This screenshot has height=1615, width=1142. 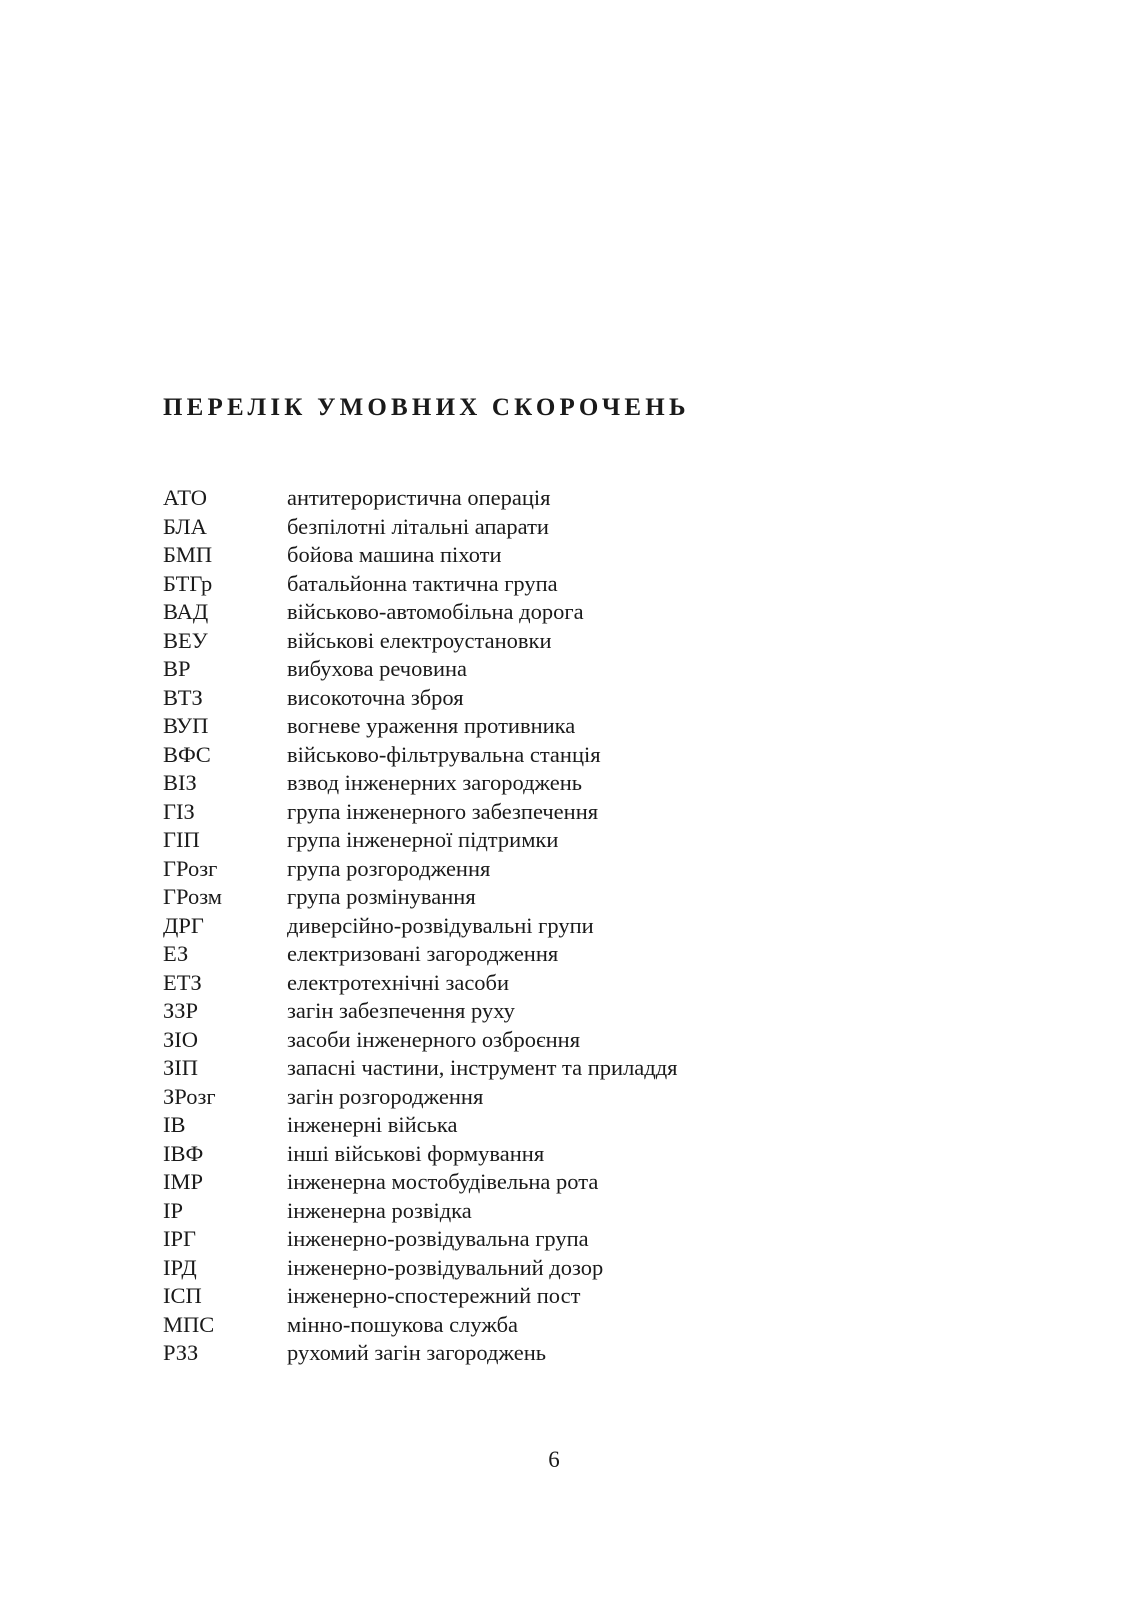 I want to click on abbreviation: ГРозг, so click(x=190, y=868).